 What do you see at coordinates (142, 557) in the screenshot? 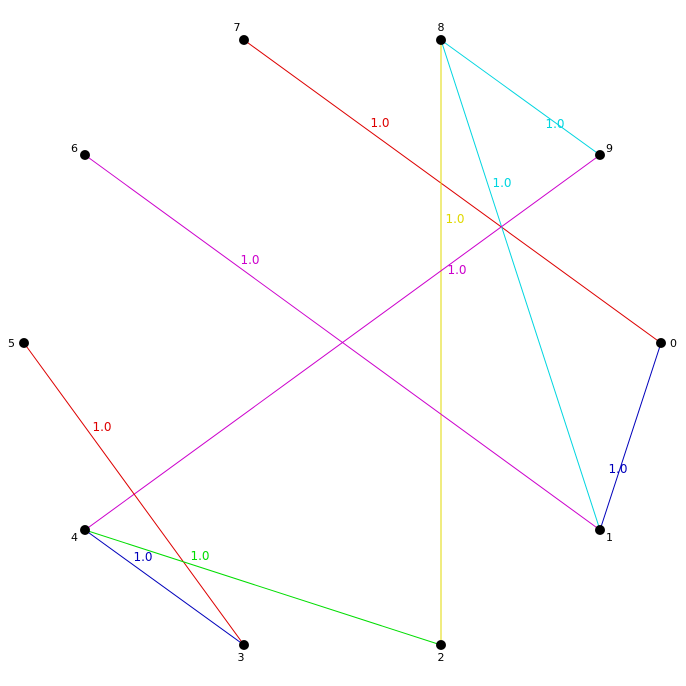
I see `edge-weight-label-4-3: 1.0` at bounding box center [142, 557].